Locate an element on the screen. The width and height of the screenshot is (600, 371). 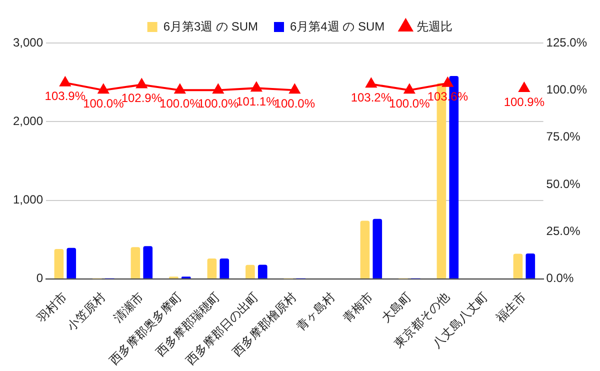
x-tick-label: 福生市 is located at coordinates (511, 307).